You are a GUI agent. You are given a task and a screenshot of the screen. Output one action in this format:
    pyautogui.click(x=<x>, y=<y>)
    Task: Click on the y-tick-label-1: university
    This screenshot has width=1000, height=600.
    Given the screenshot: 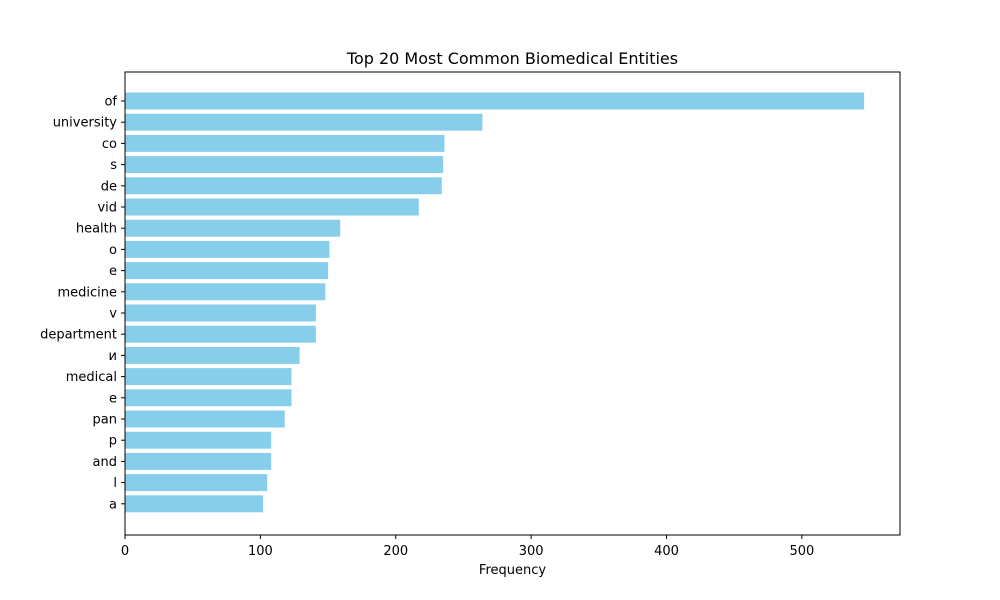 What is the action you would take?
    pyautogui.click(x=85, y=123)
    